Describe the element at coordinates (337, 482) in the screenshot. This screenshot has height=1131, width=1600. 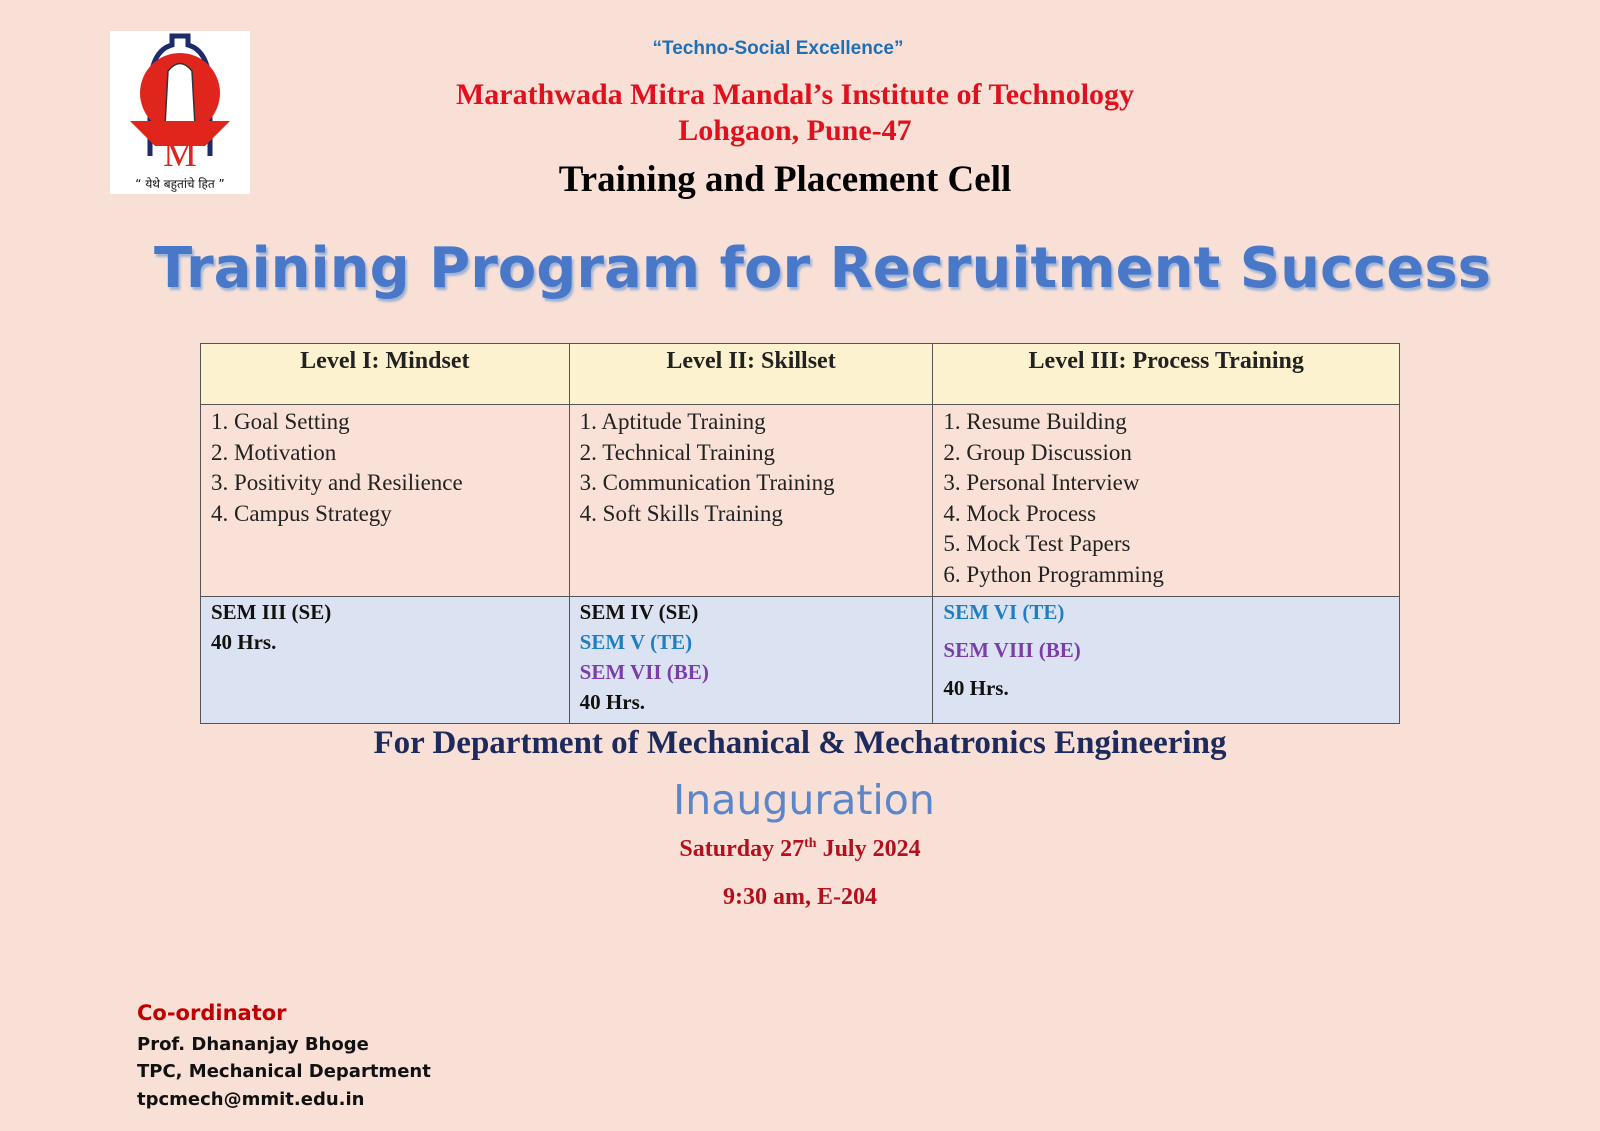
I see `list-item: 3. Positivity and Resilience` at that location.